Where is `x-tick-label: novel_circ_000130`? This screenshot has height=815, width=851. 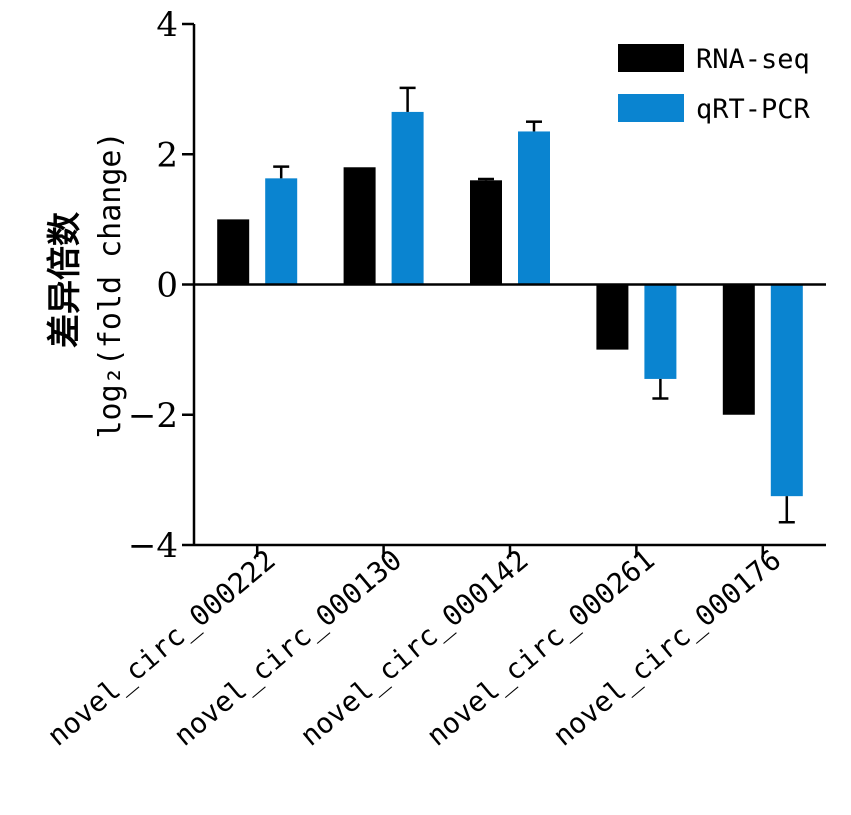 x-tick-label: novel_circ_000130 is located at coordinates (287, 648).